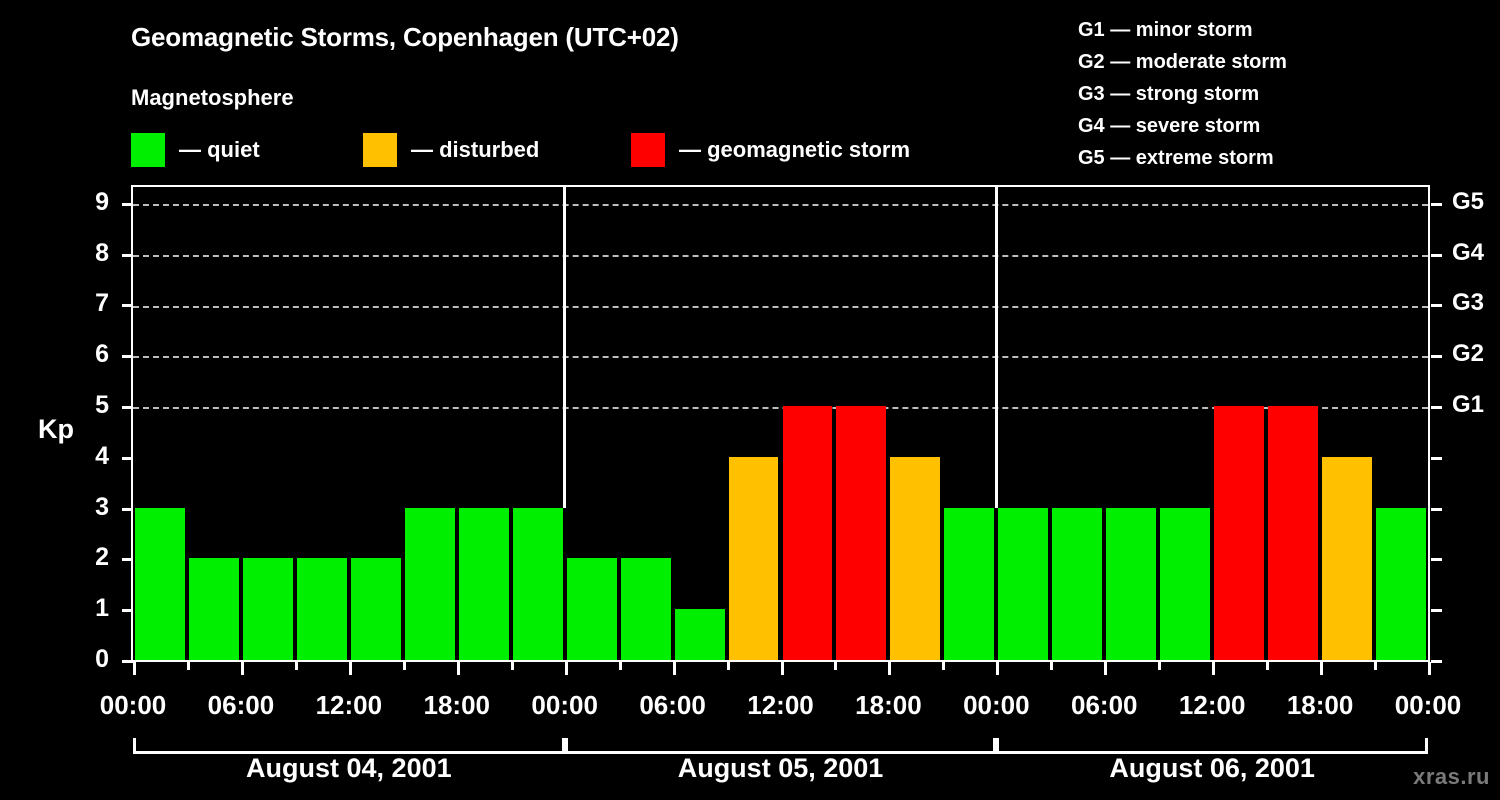 The width and height of the screenshot is (1500, 800). What do you see at coordinates (102, 557) in the screenshot?
I see `y-tick-label-2: 2` at bounding box center [102, 557].